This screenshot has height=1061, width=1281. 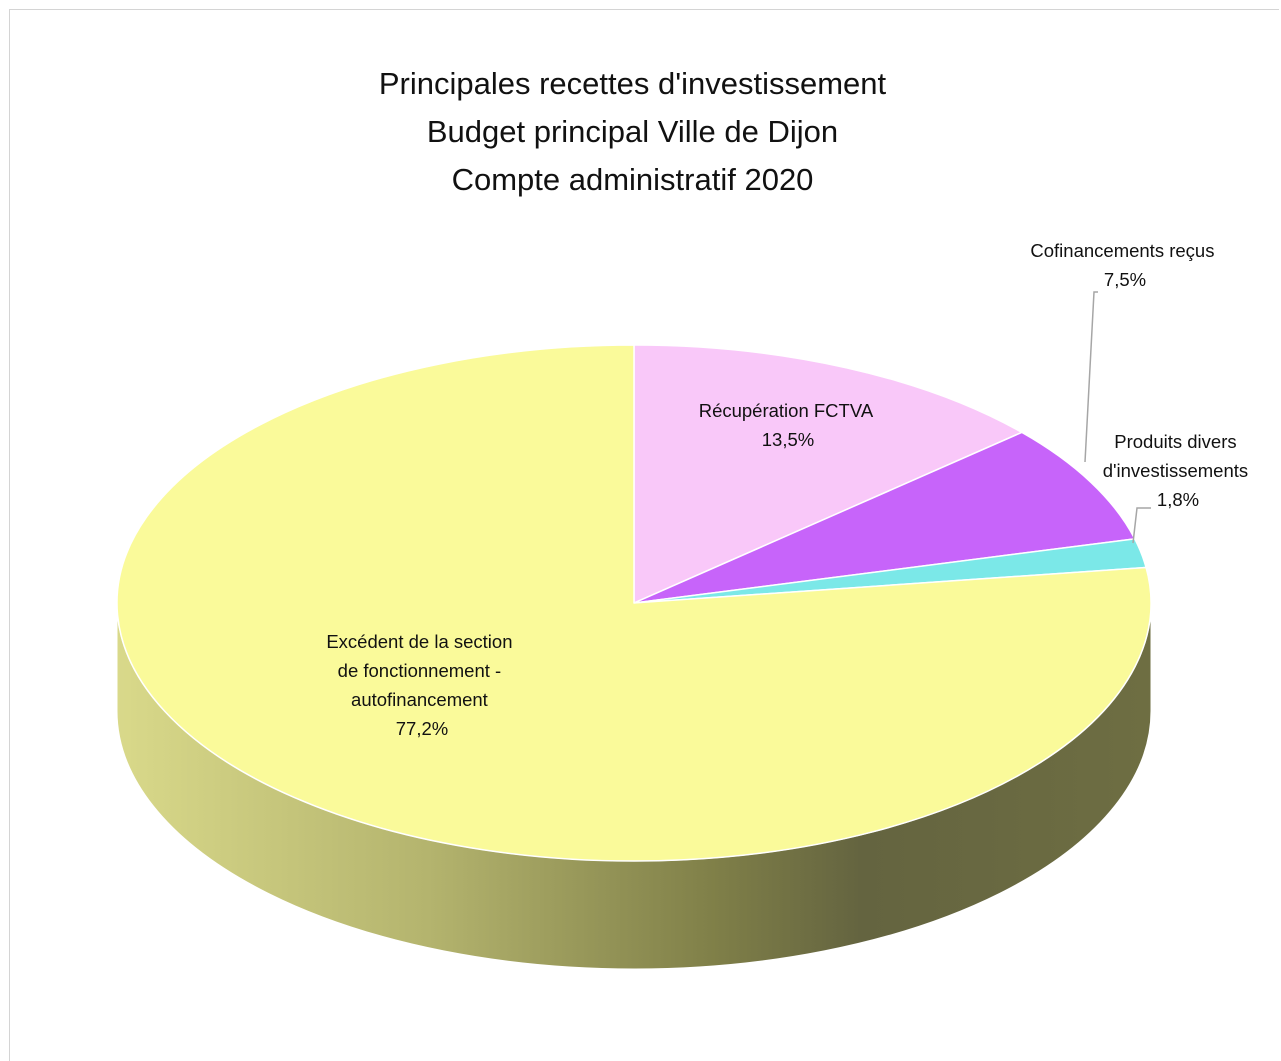 I want to click on data-label-fctva: Récupération FCTVA 13,5%, so click(x=788, y=425).